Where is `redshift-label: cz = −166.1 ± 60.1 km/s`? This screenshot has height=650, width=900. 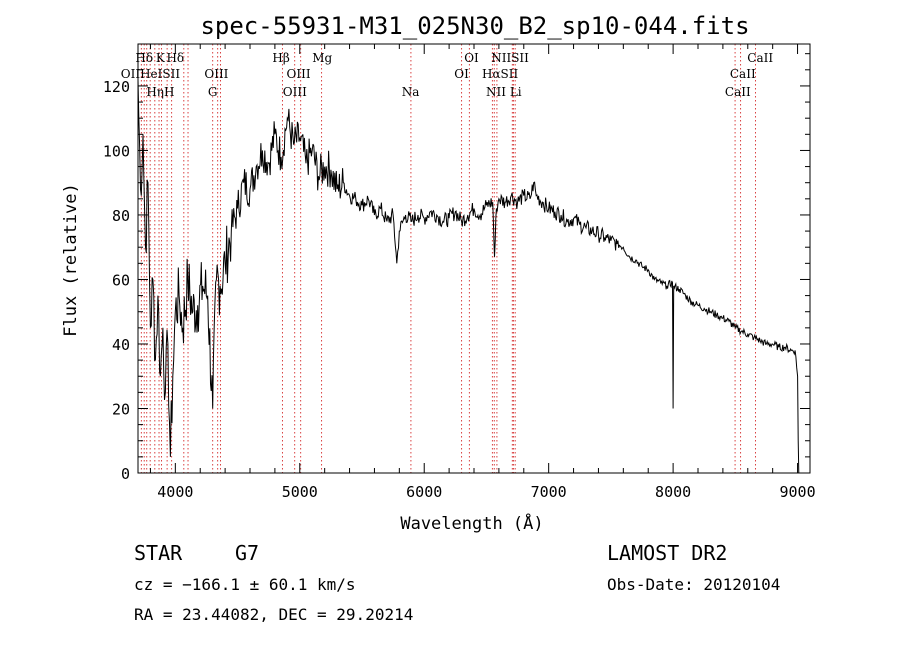
redshift-label: cz = −166.1 ± 60.1 km/s is located at coordinates (245, 584).